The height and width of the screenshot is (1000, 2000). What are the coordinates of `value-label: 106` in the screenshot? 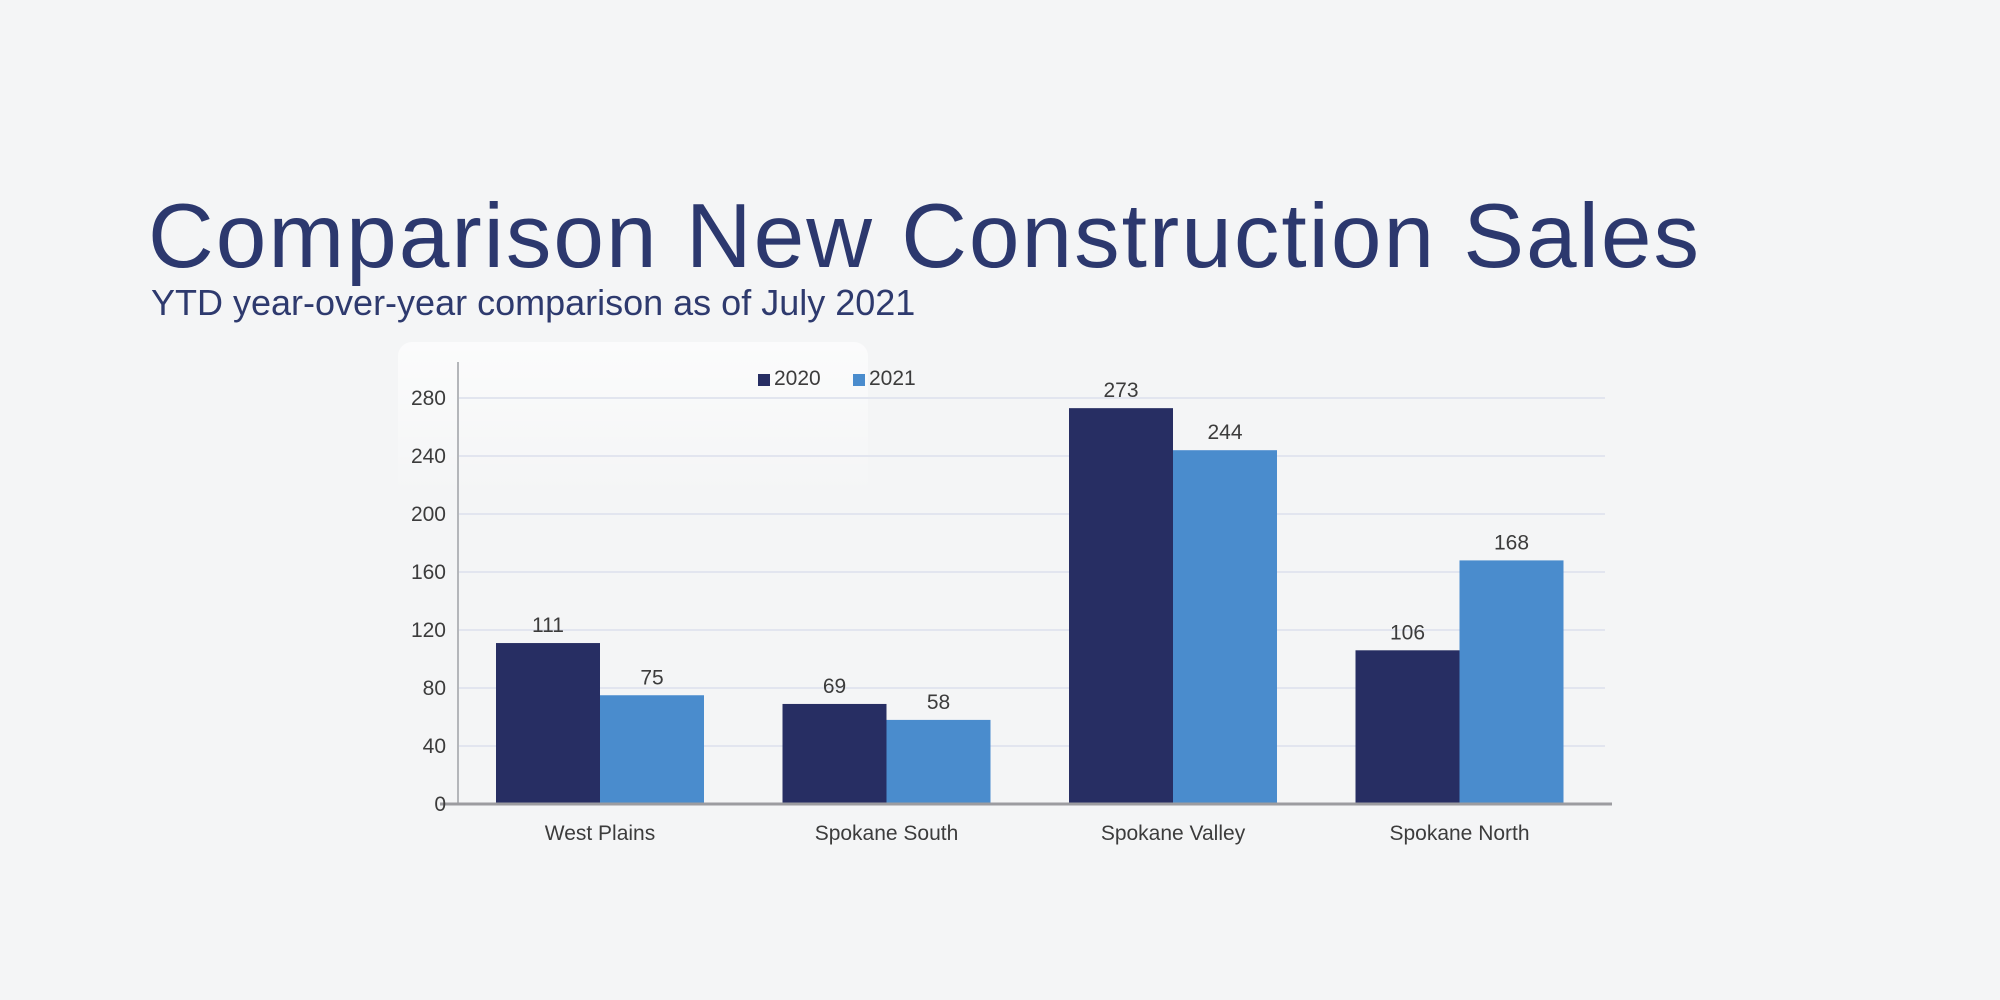 It's located at (1407, 632).